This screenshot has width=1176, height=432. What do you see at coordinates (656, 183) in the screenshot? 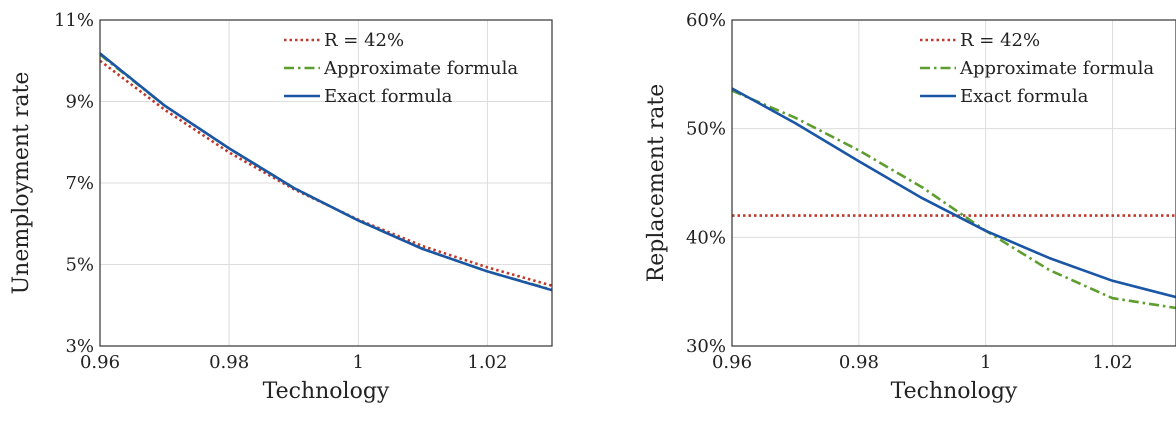
I see `y-axis-label: Replacement rate` at bounding box center [656, 183].